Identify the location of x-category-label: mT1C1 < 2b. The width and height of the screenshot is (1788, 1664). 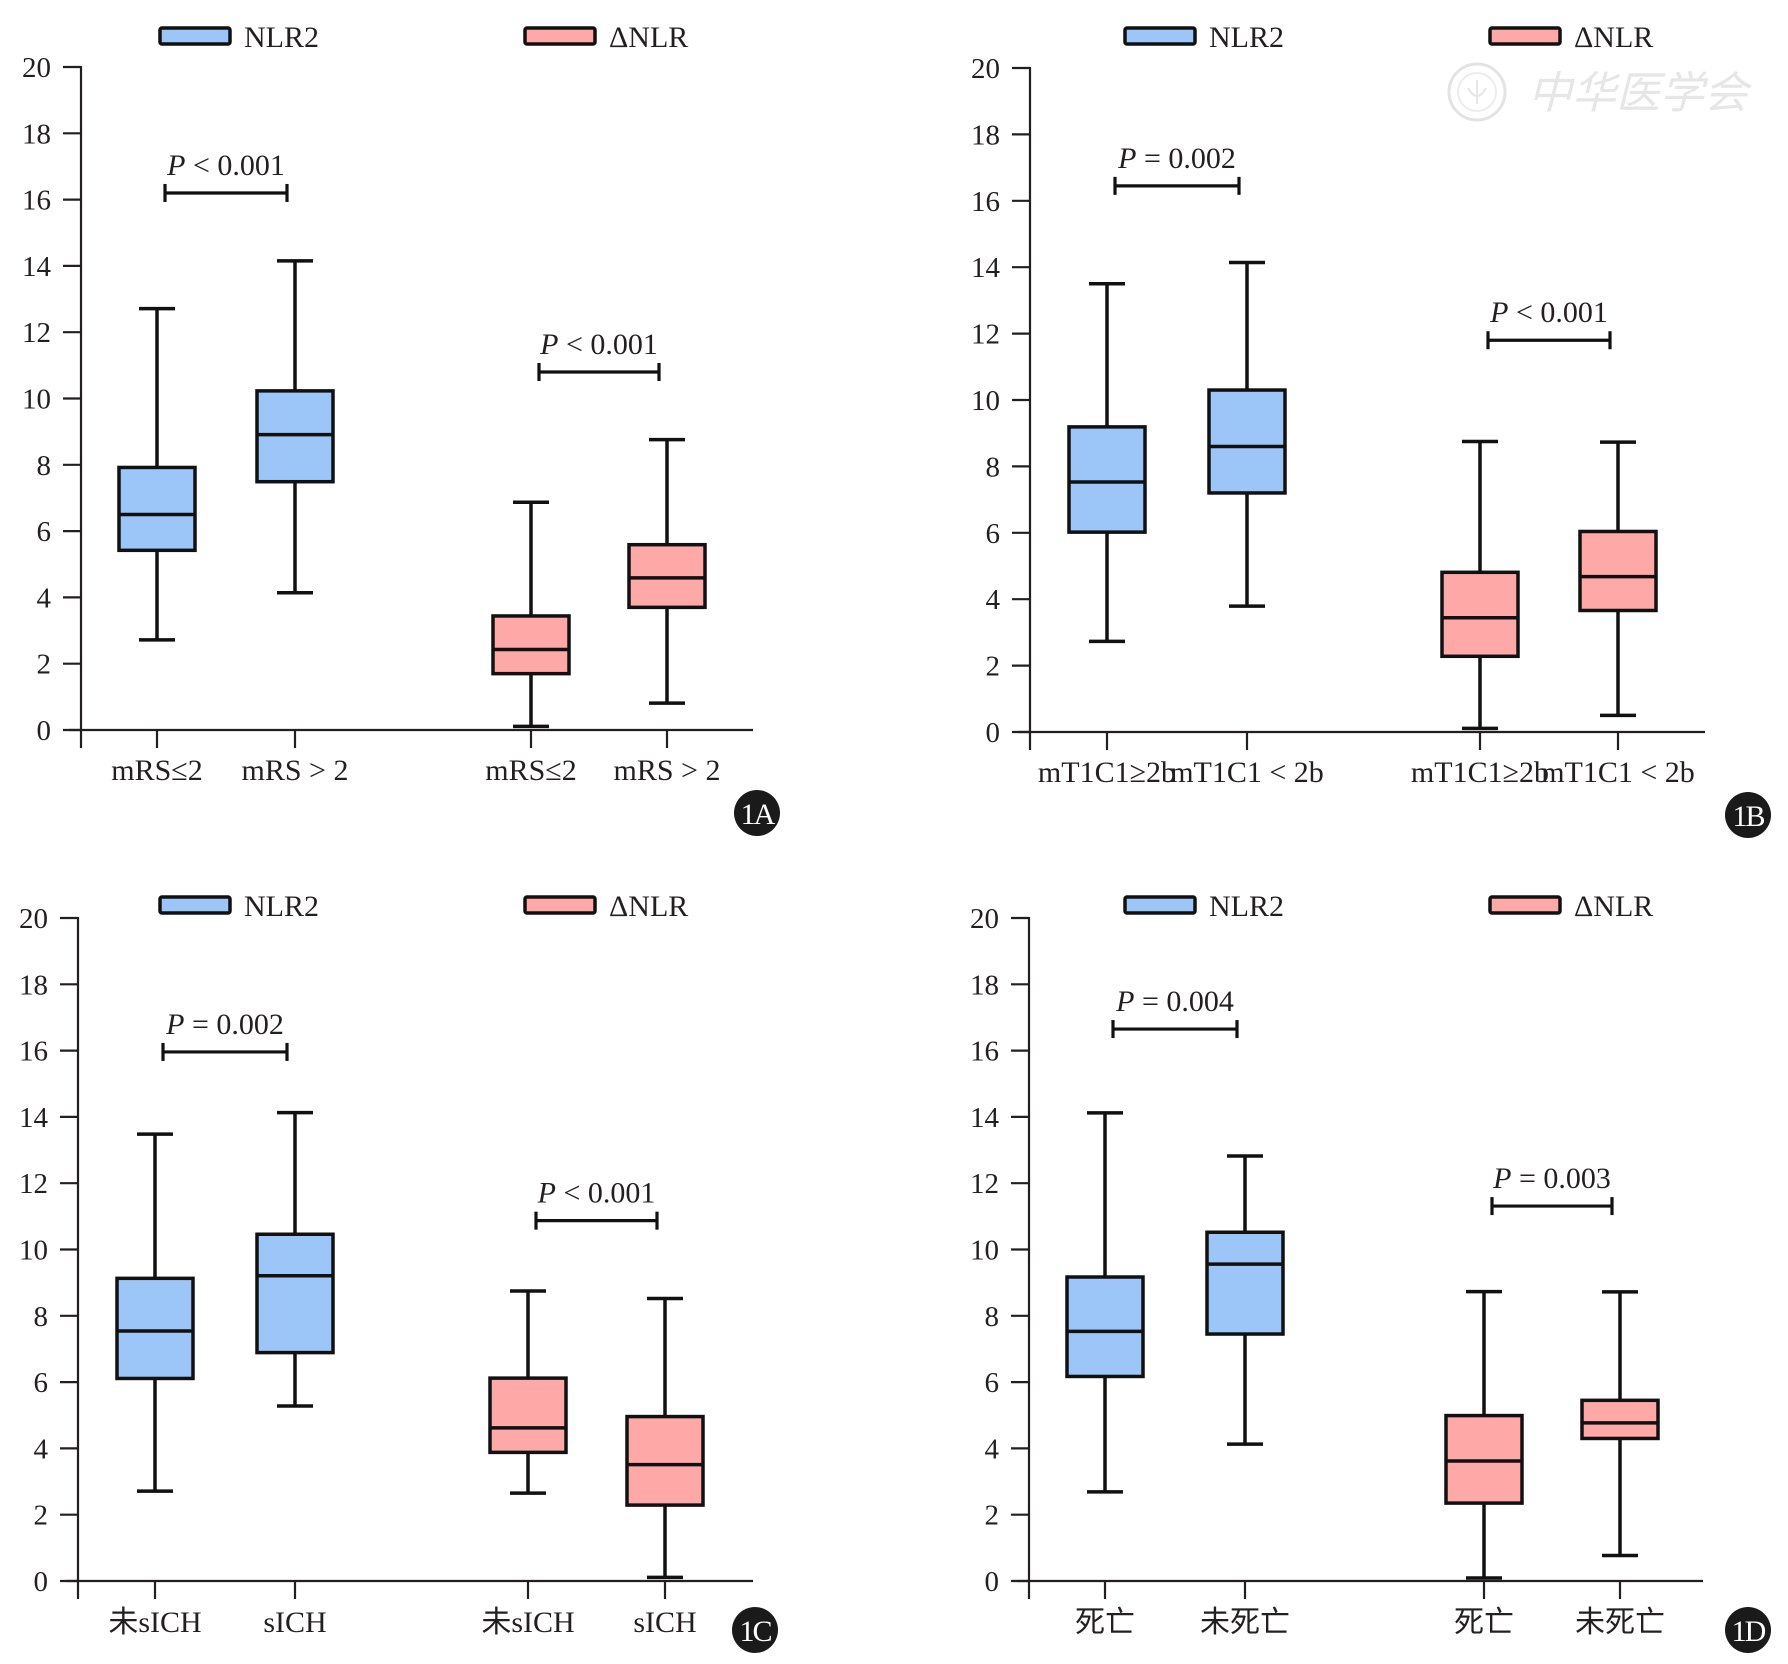
(1618, 772).